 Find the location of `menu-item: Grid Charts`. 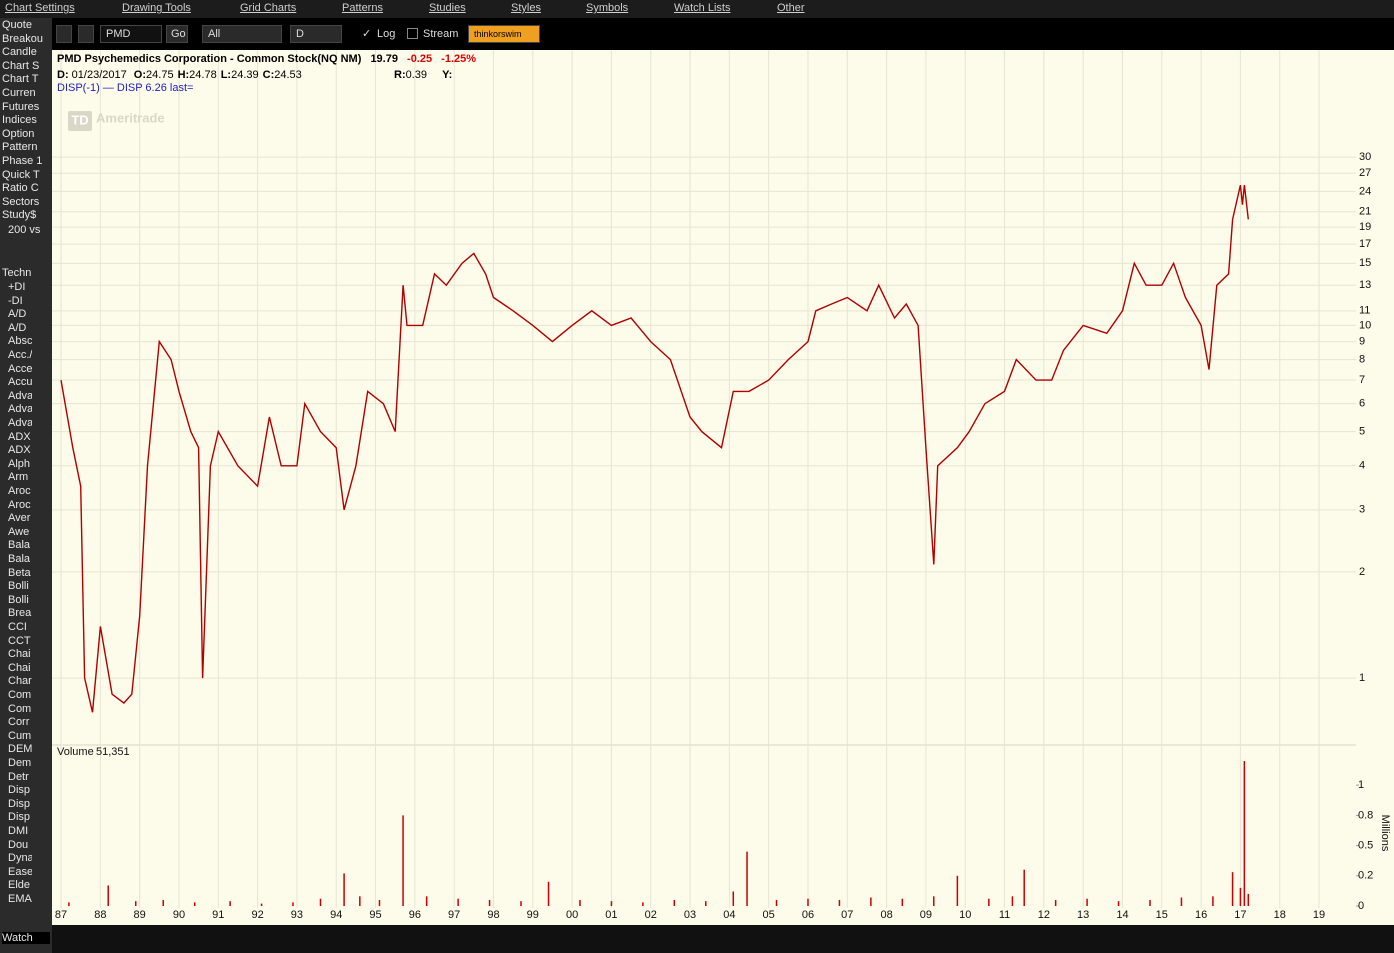

menu-item: Grid Charts is located at coordinates (268, 8).